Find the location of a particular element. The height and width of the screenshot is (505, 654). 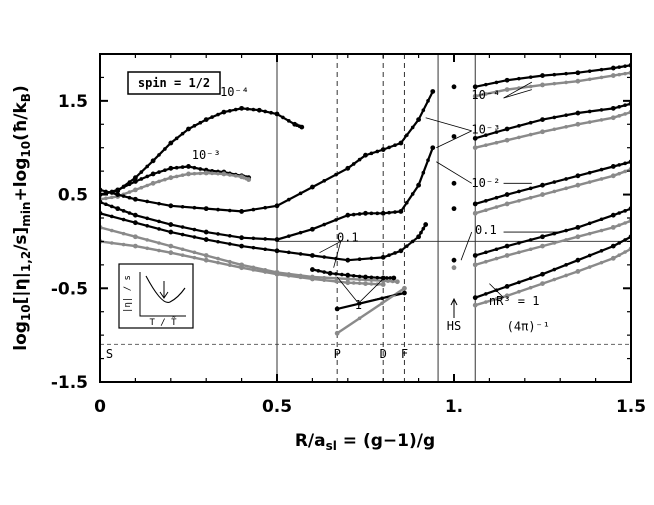

series-high-gray is located at coordinates (551, 84).